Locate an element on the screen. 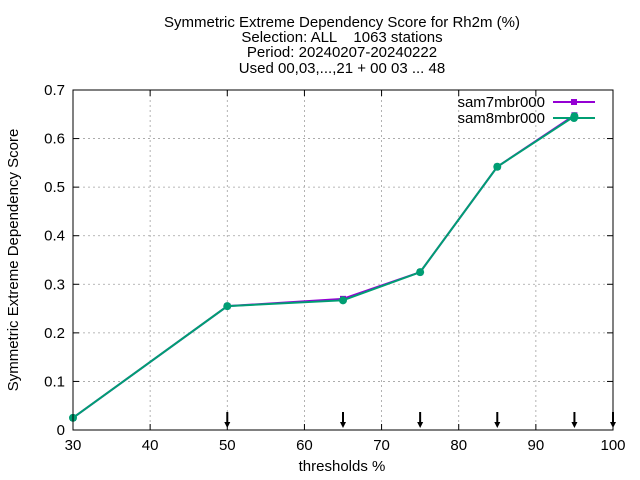 The width and height of the screenshot is (640, 480). x-axis-label: thresholds % is located at coordinates (342, 466).